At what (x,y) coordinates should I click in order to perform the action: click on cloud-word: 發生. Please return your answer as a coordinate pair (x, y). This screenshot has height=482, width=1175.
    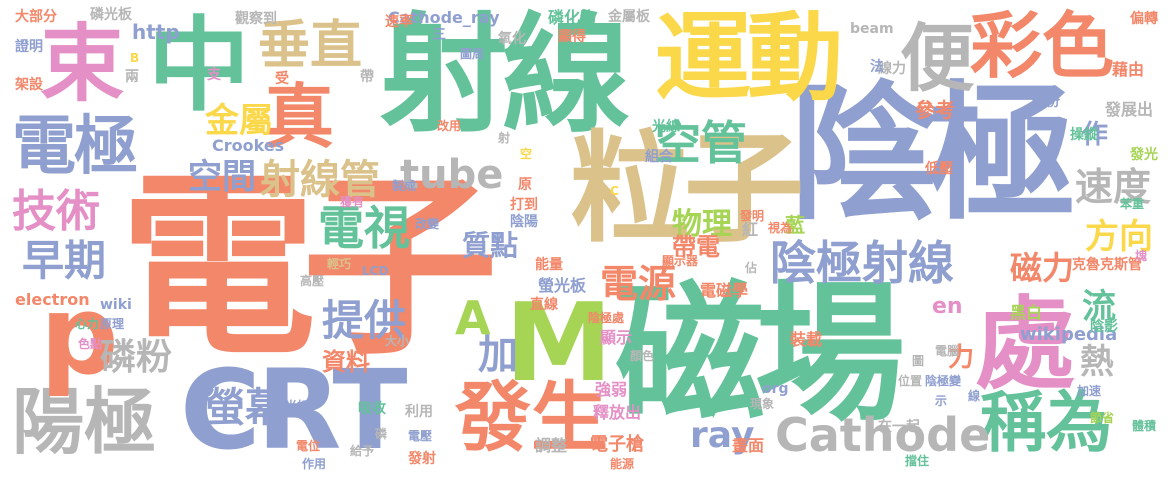
    Looking at the image, I should click on (531, 417).